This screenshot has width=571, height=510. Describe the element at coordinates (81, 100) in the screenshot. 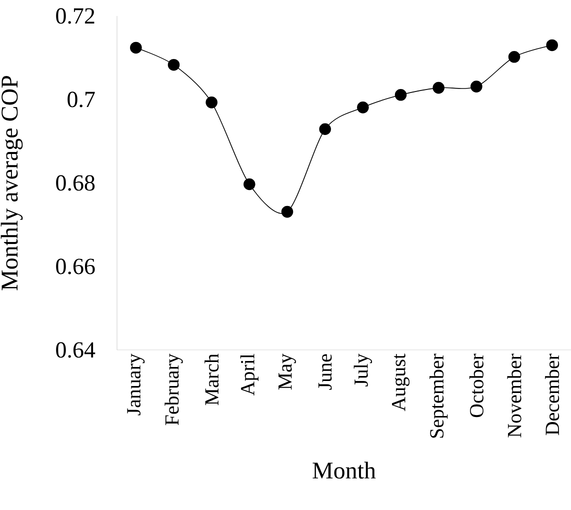

I see `y-tick-label: 0.7` at that location.